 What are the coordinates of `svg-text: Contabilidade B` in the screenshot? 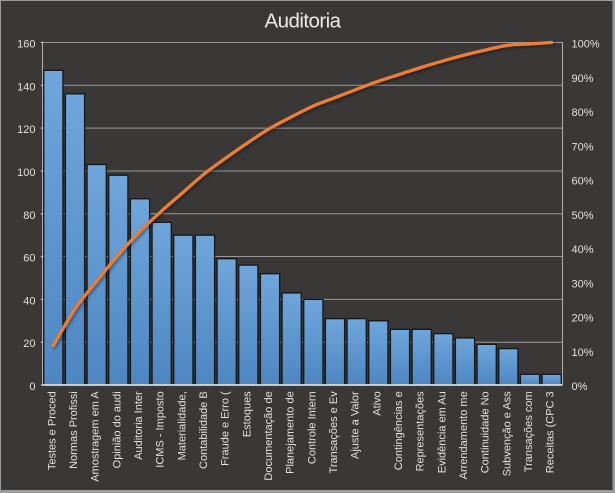 It's located at (204, 430).